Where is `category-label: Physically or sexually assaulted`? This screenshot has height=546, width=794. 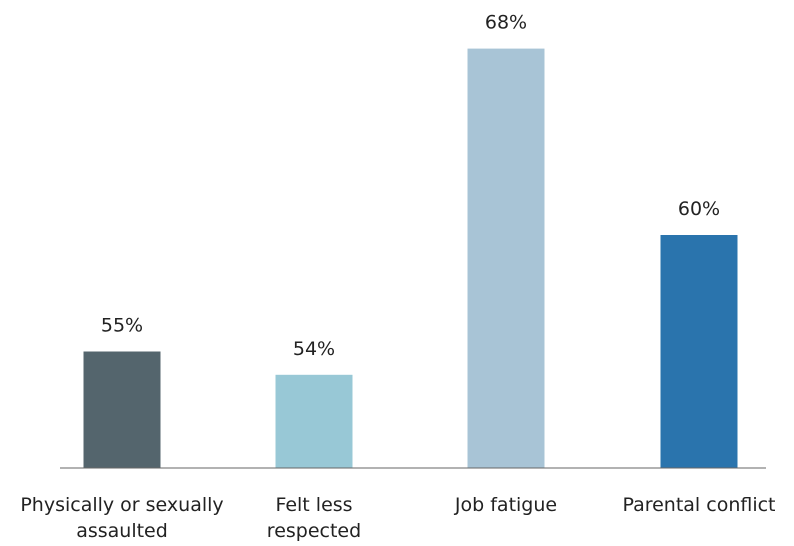 category-label: Physically or sexually assaulted is located at coordinates (122, 518).